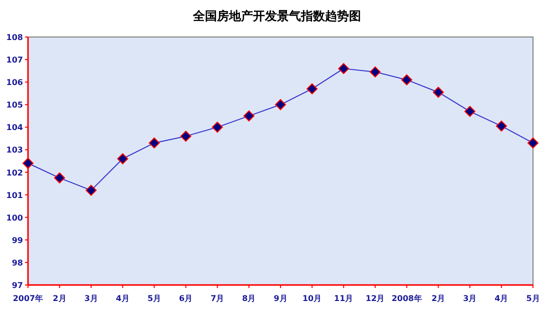 The height and width of the screenshot is (311, 554). Describe the element at coordinates (17, 285) in the screenshot. I see `y-tick-label: 97` at that location.